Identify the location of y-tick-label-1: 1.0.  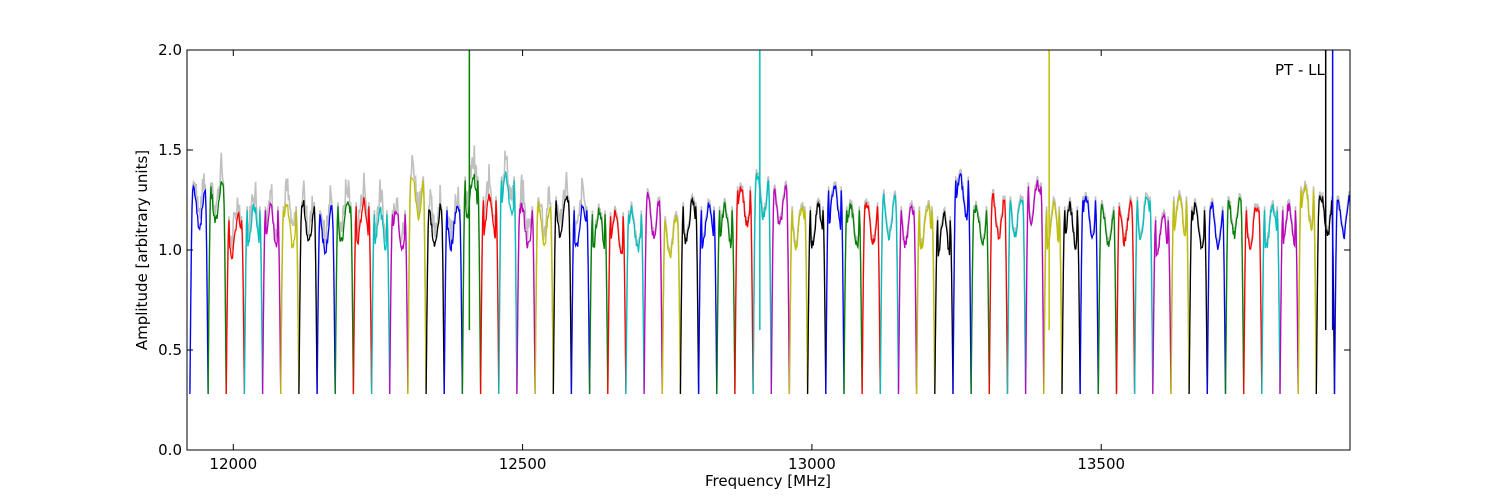
(170, 250).